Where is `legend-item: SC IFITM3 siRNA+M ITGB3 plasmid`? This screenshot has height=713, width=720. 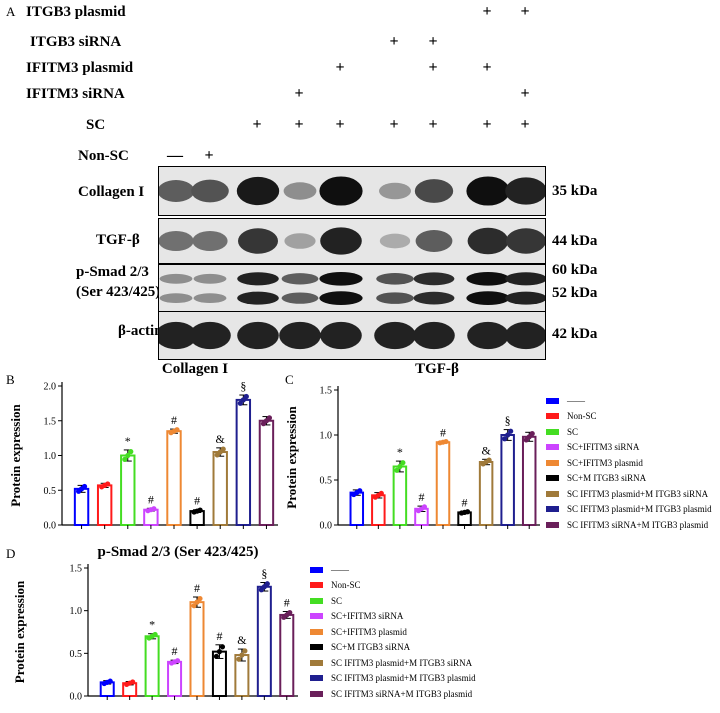
legend-item: SC IFITM3 siRNA+M ITGB3 plasmid is located at coordinates (629, 525).